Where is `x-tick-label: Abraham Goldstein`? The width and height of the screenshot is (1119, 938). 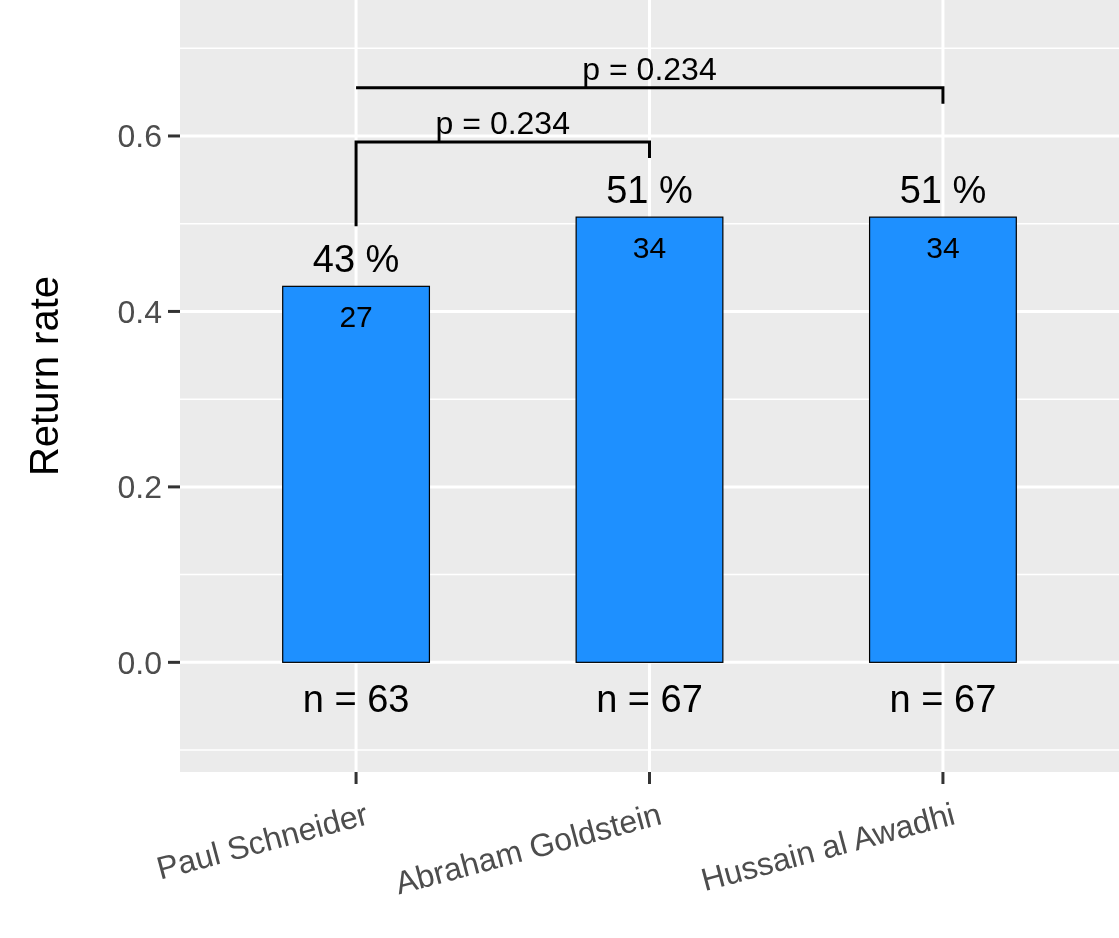
x-tick-label: Abraham Goldstein is located at coordinates (528, 848).